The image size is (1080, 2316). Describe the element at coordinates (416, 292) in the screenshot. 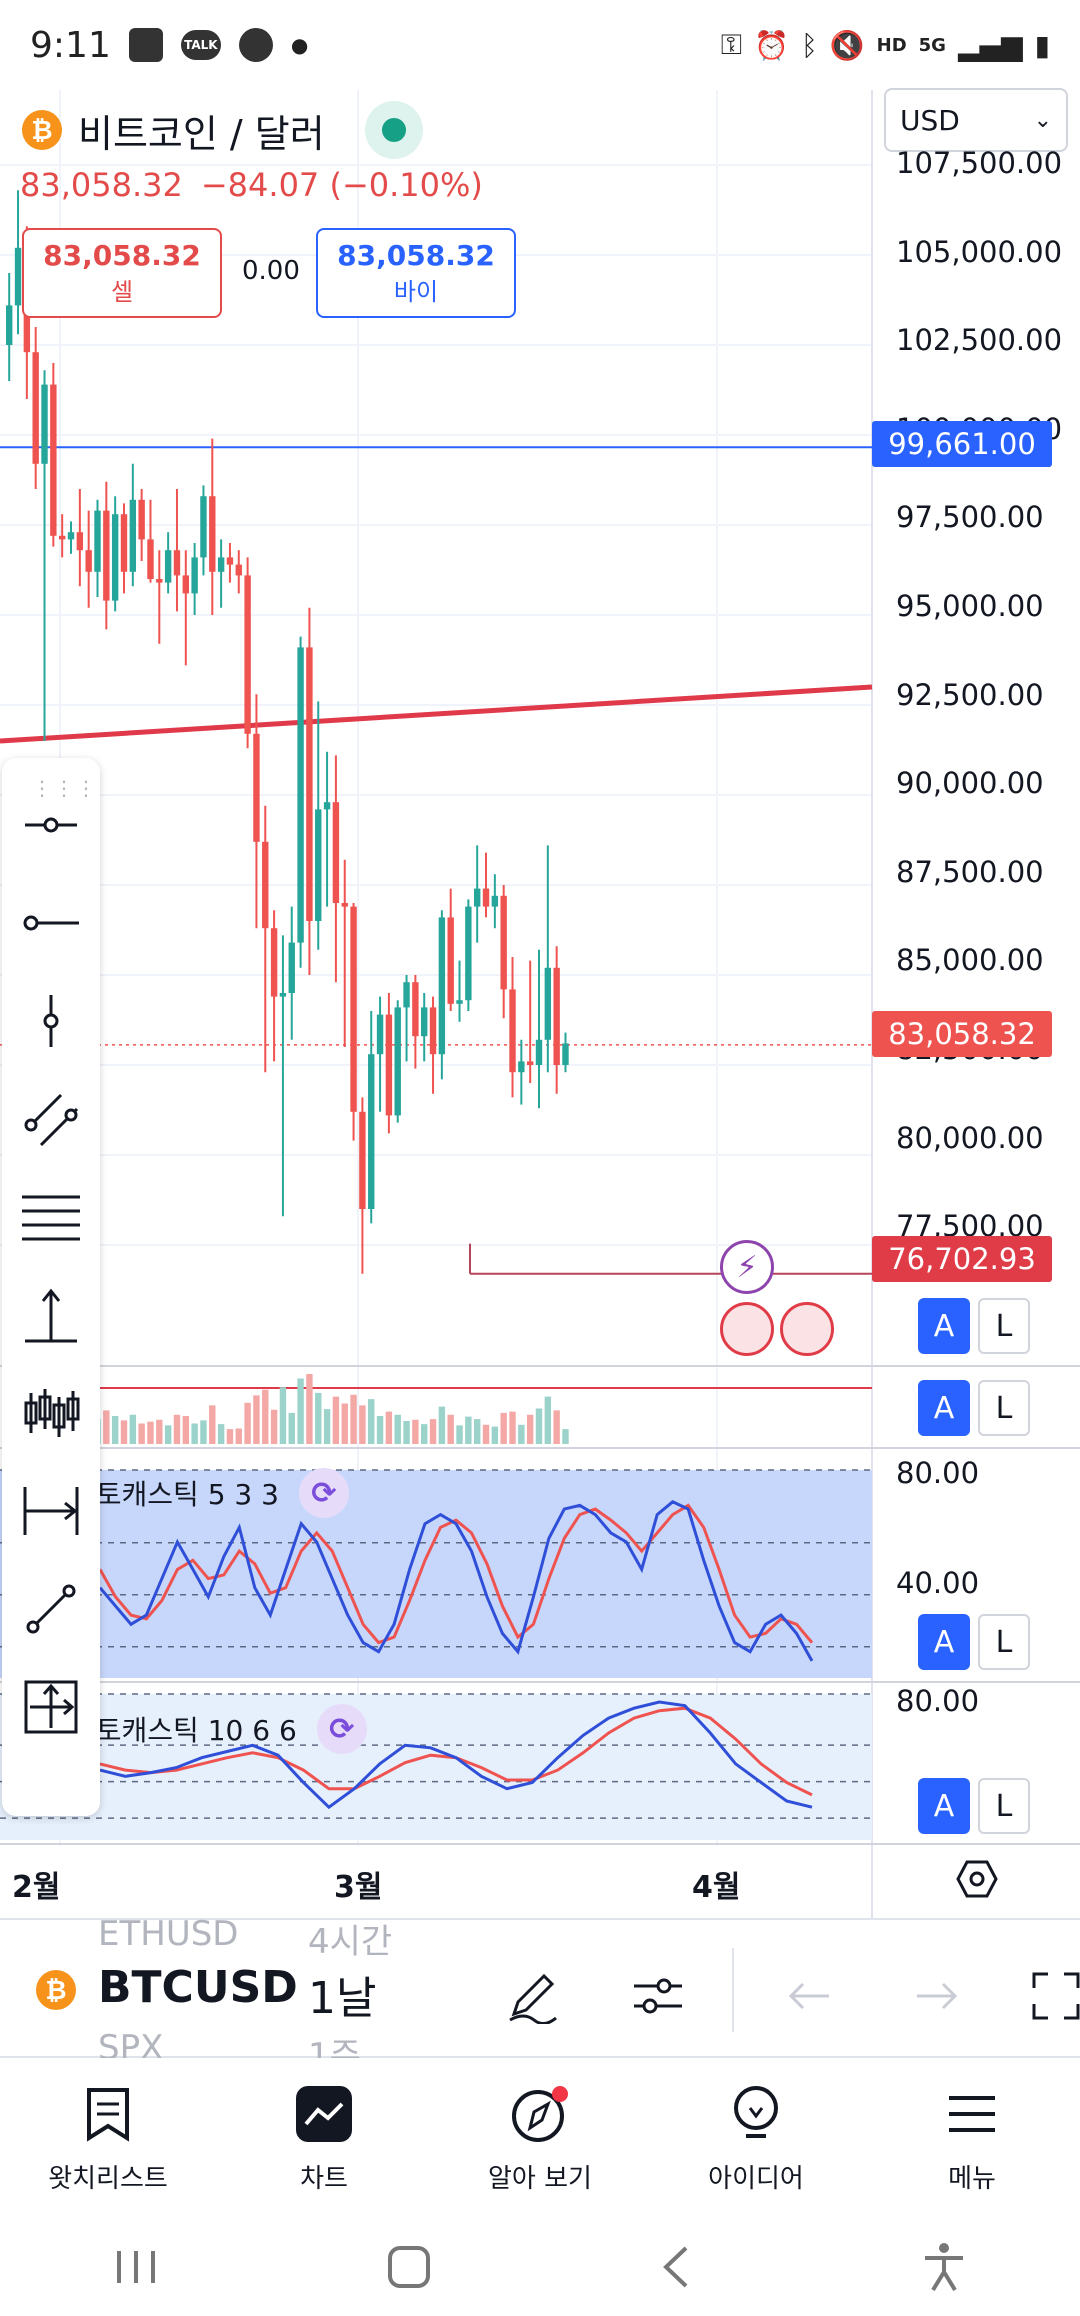

I see `buy-label: 바이` at that location.